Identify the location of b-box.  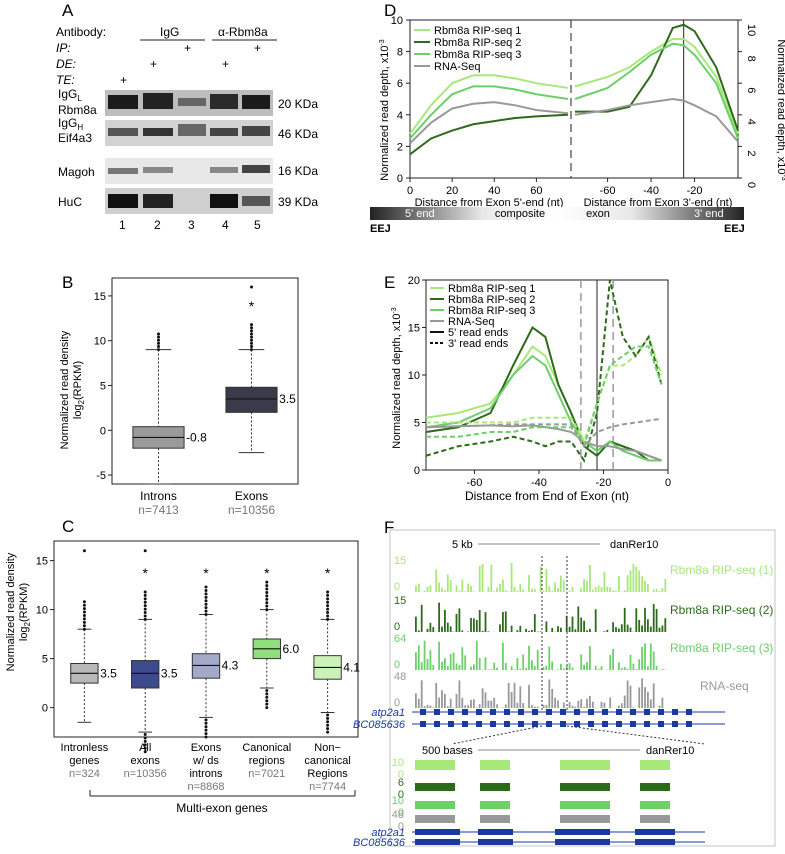
(251, 399).